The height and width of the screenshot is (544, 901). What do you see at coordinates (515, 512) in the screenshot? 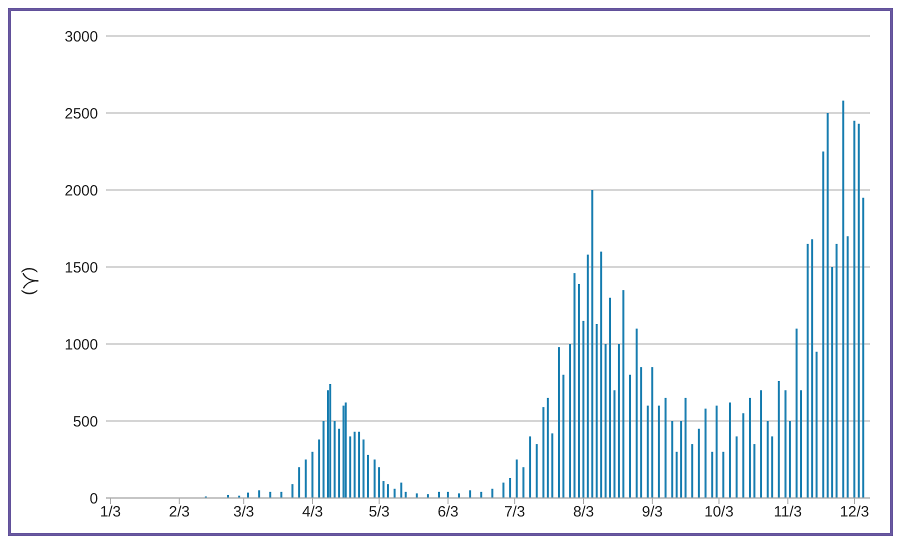
I see `x-tick-label: 7/3` at bounding box center [515, 512].